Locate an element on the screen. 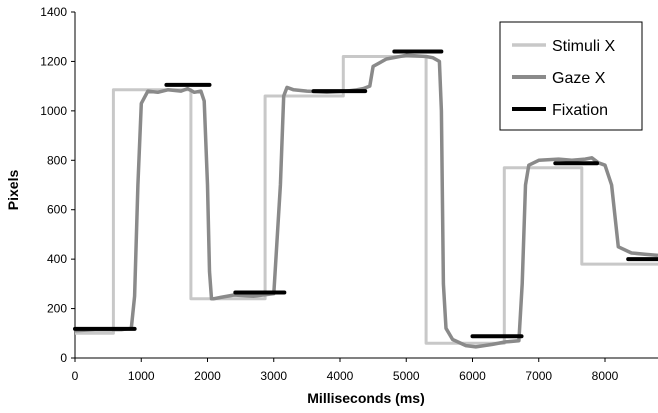  y-tick-label: 200 is located at coordinates (57, 309).